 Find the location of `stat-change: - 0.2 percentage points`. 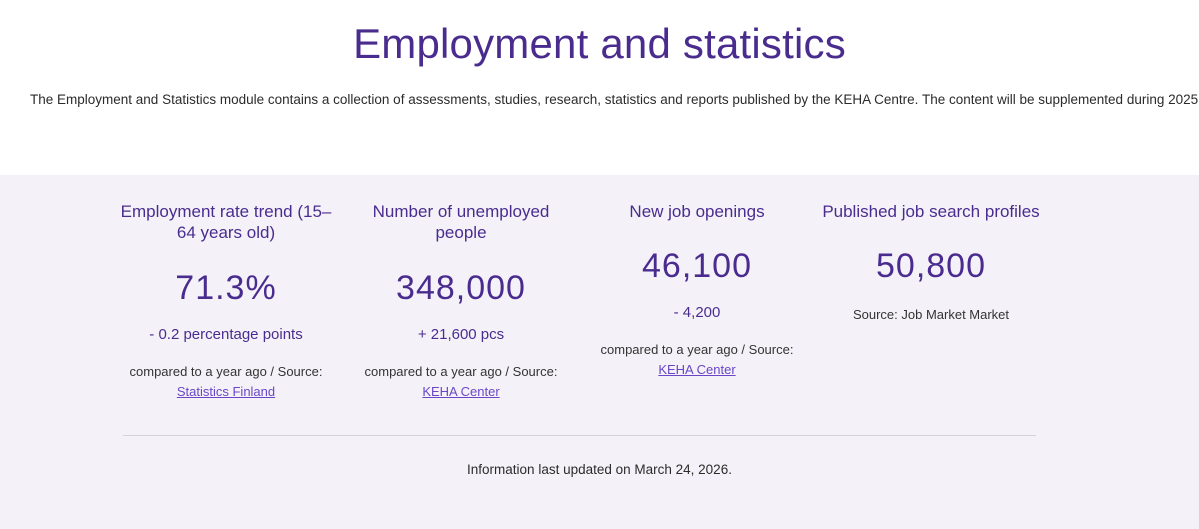

stat-change: - 0.2 percentage points is located at coordinates (226, 334).